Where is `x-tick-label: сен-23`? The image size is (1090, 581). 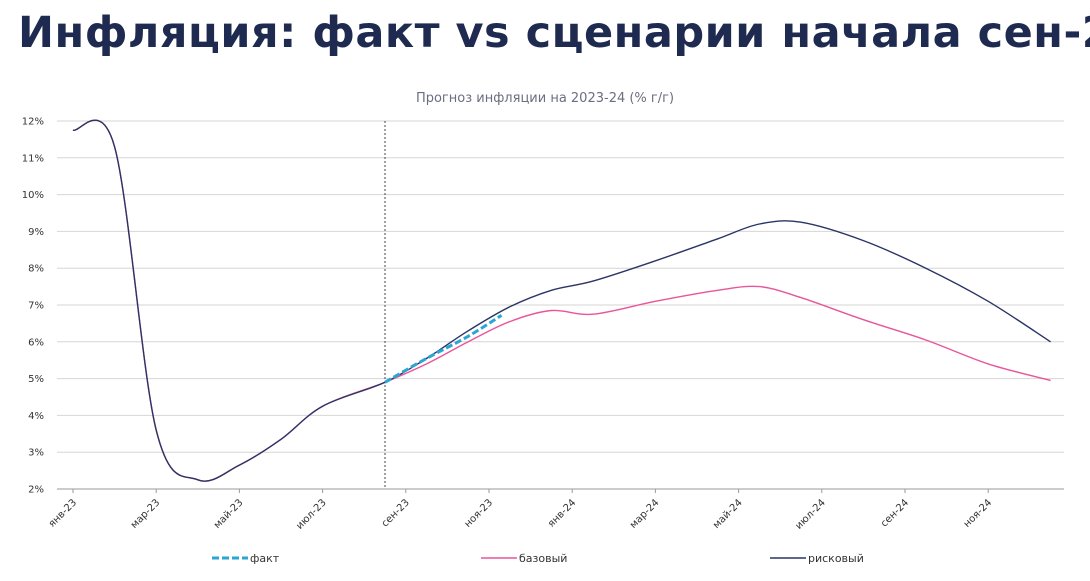 x-tick-label: сен-23 is located at coordinates (396, 513).